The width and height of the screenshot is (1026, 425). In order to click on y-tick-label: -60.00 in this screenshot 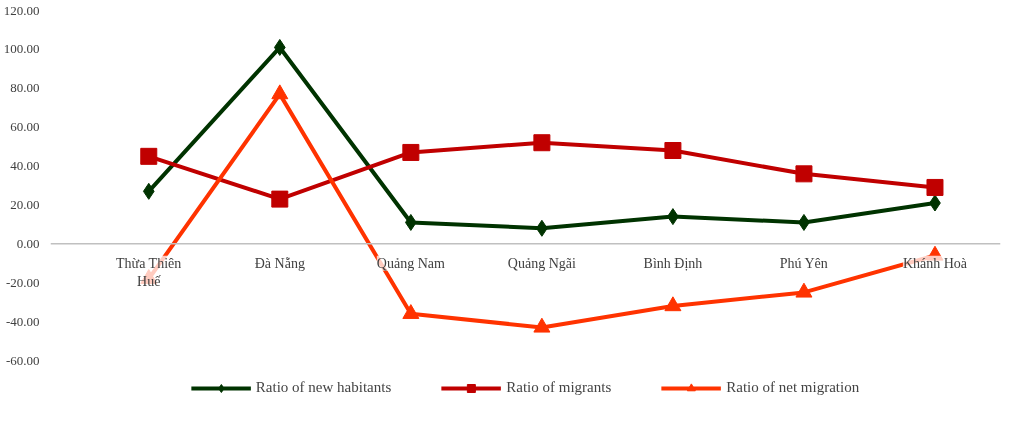, I will do `click(22, 360)`.